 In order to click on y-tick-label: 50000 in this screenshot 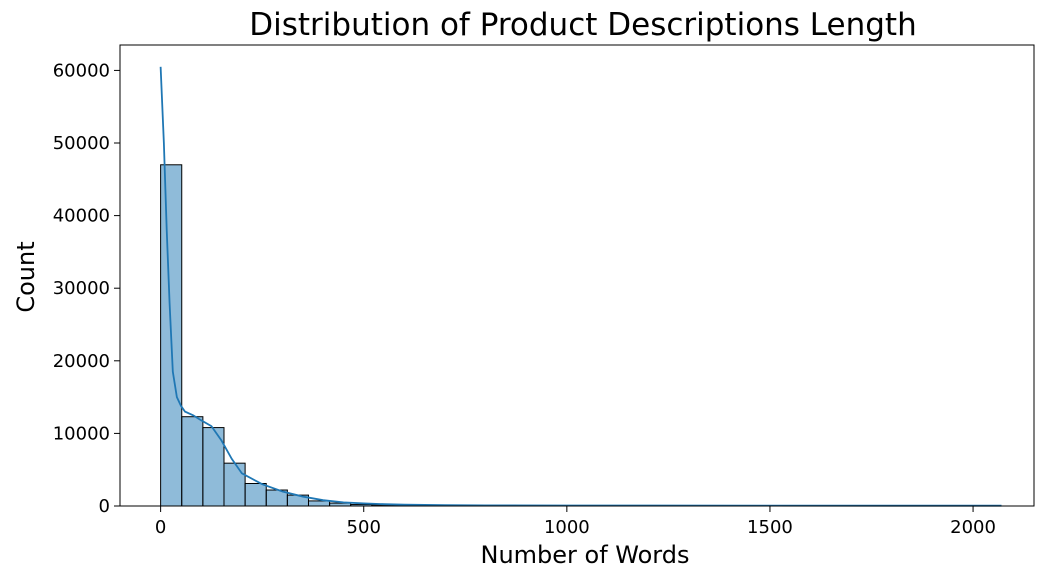, I will do `click(81, 143)`.